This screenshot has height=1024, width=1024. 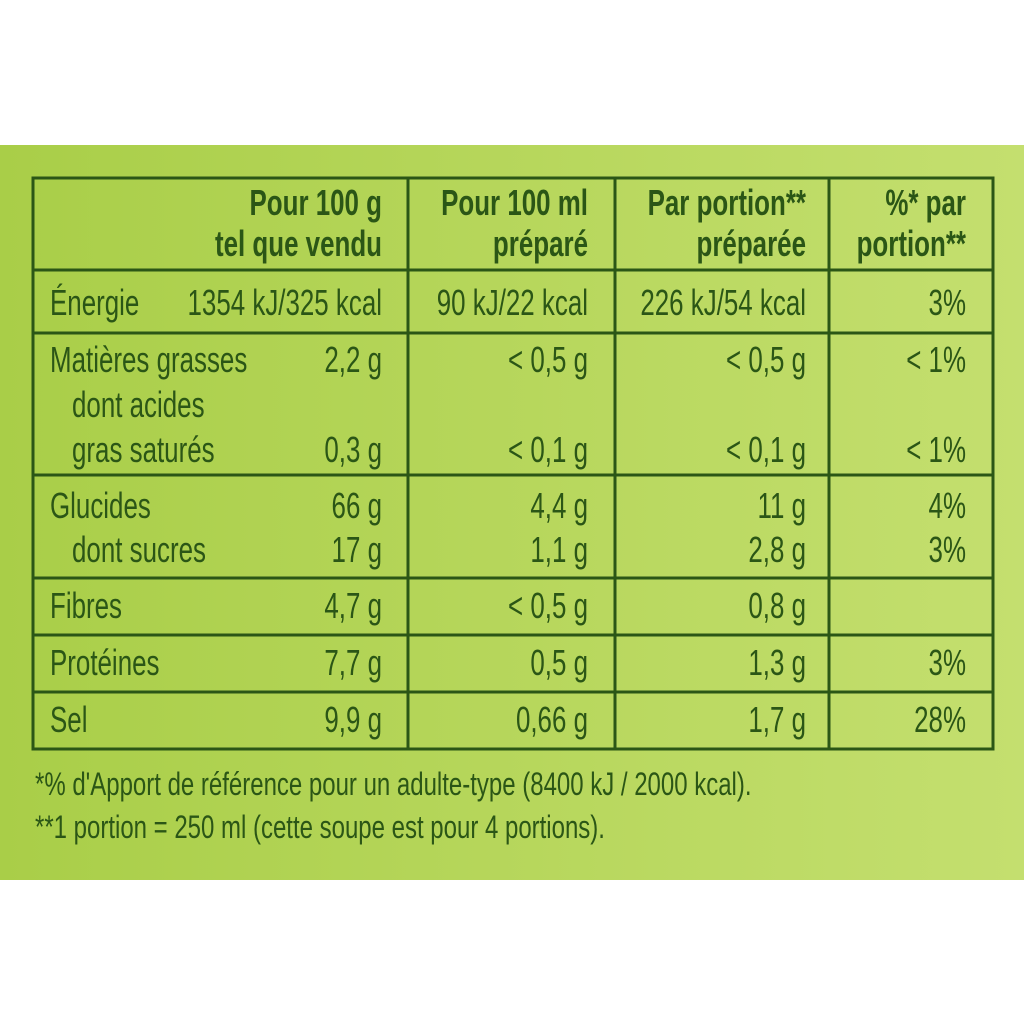 I want to click on header-text: préparé, so click(x=540, y=244).